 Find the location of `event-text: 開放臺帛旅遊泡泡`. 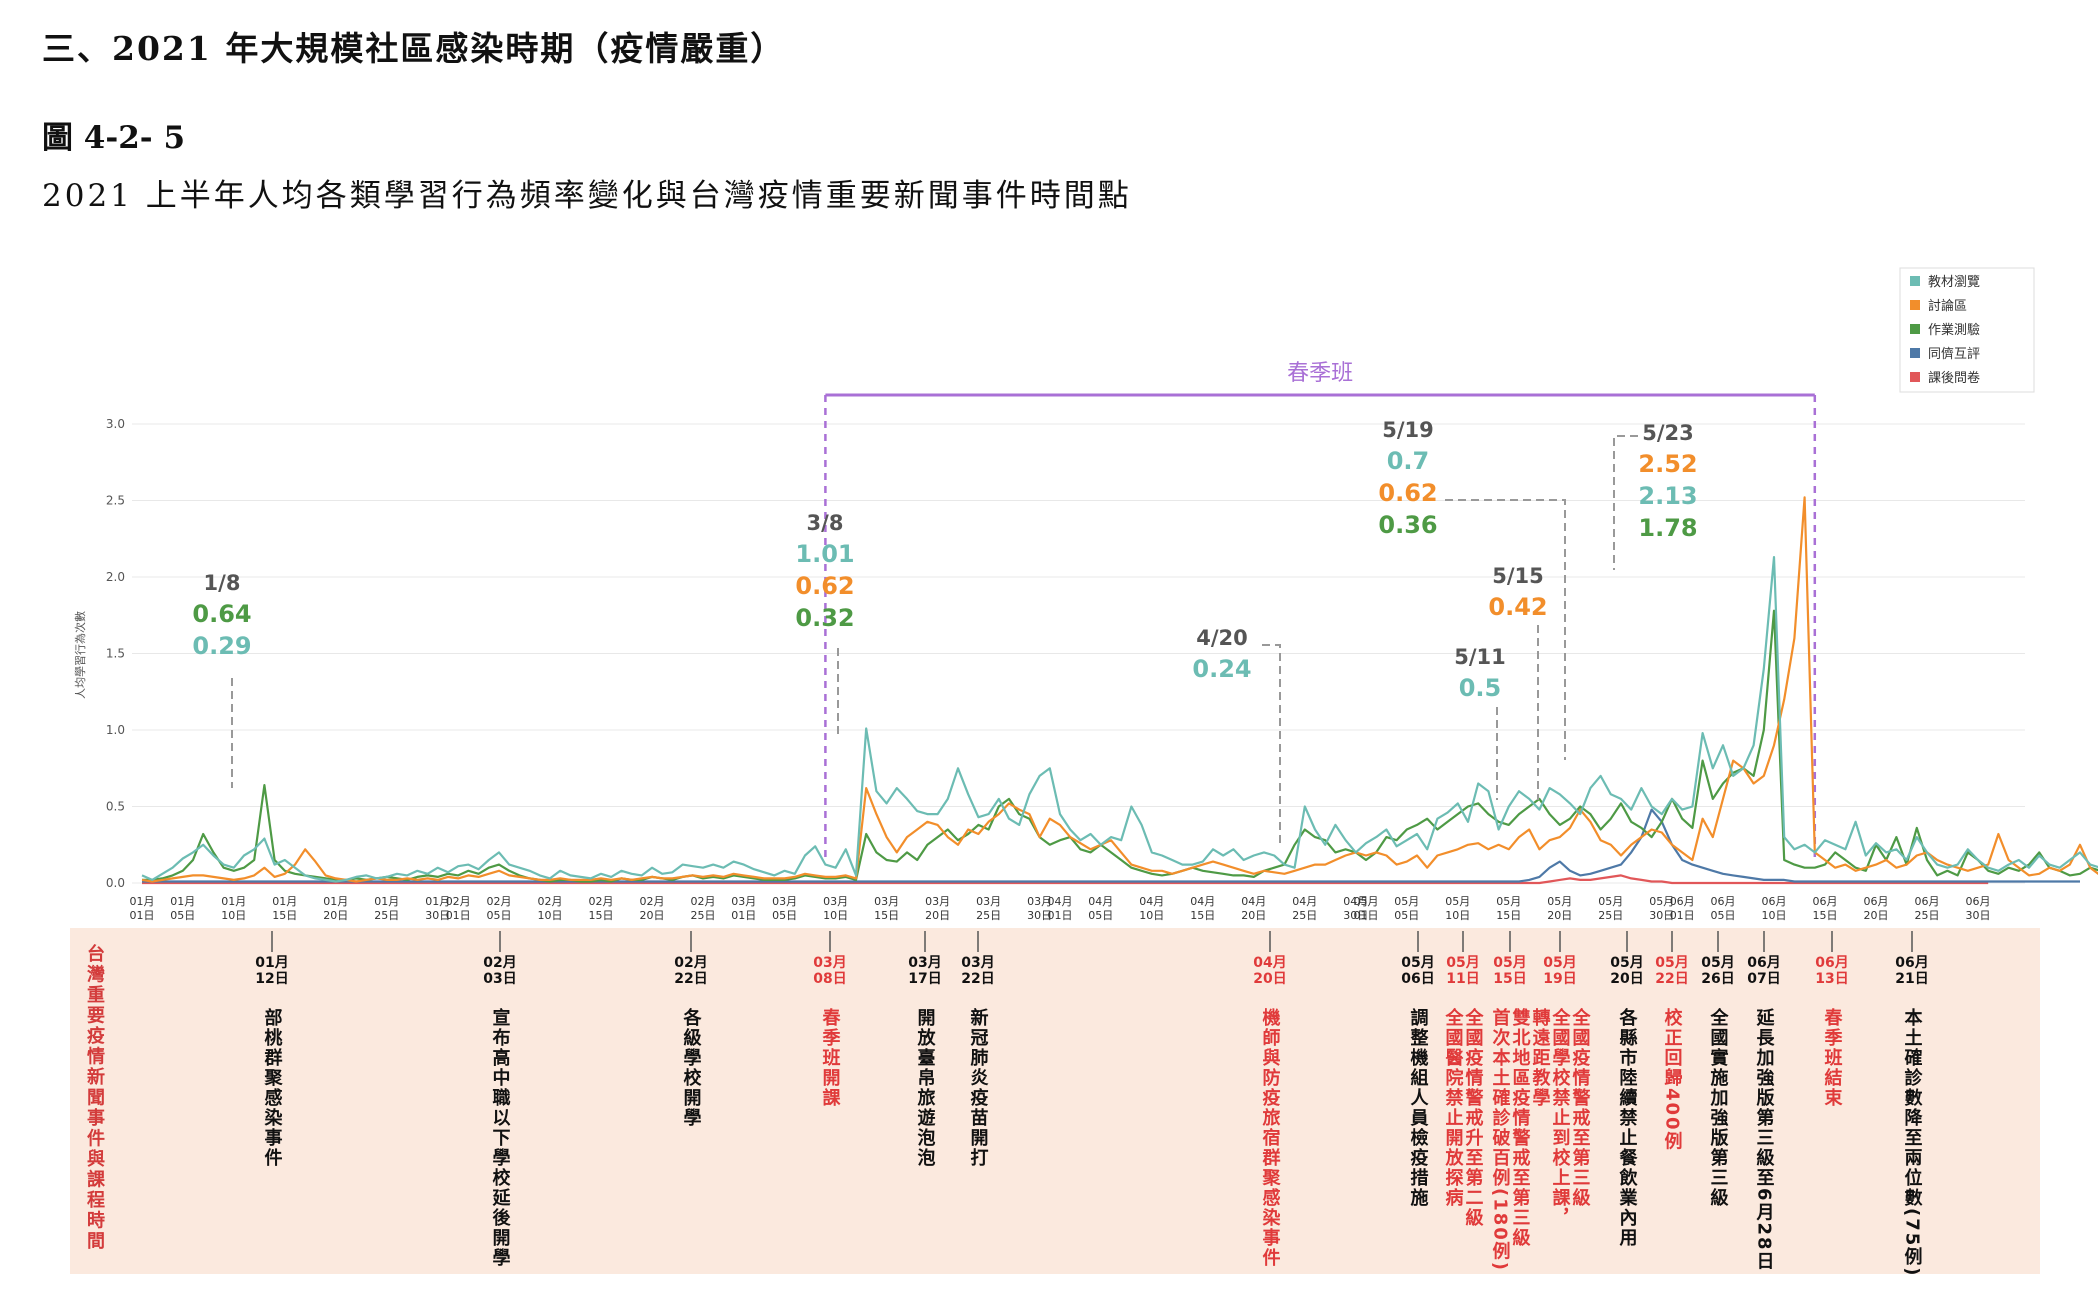

event-text: 開放臺帛旅遊泡泡 is located at coordinates (926, 1088).